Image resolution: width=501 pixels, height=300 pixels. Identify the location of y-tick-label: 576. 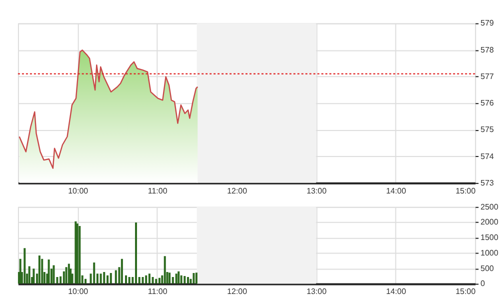
(487, 103).